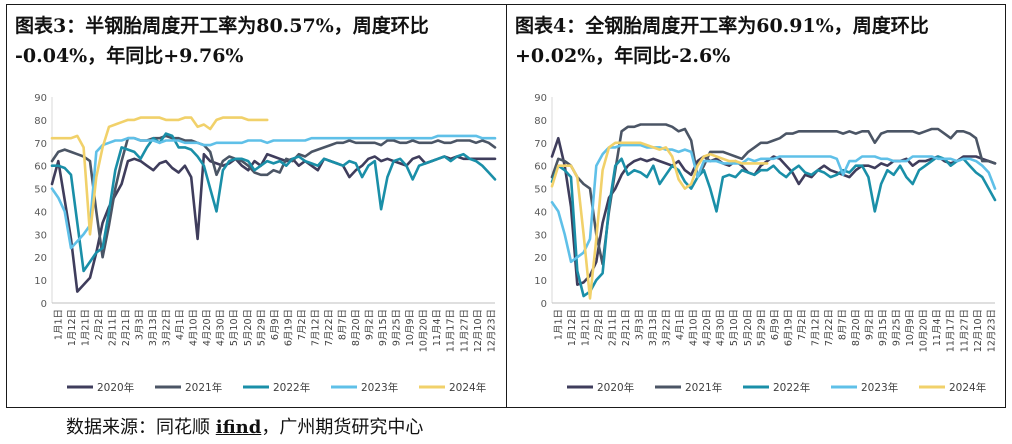 The height and width of the screenshot is (444, 1012). Describe the element at coordinates (261, 327) in the screenshot. I see `x-tick-label: 5月29日` at that location.